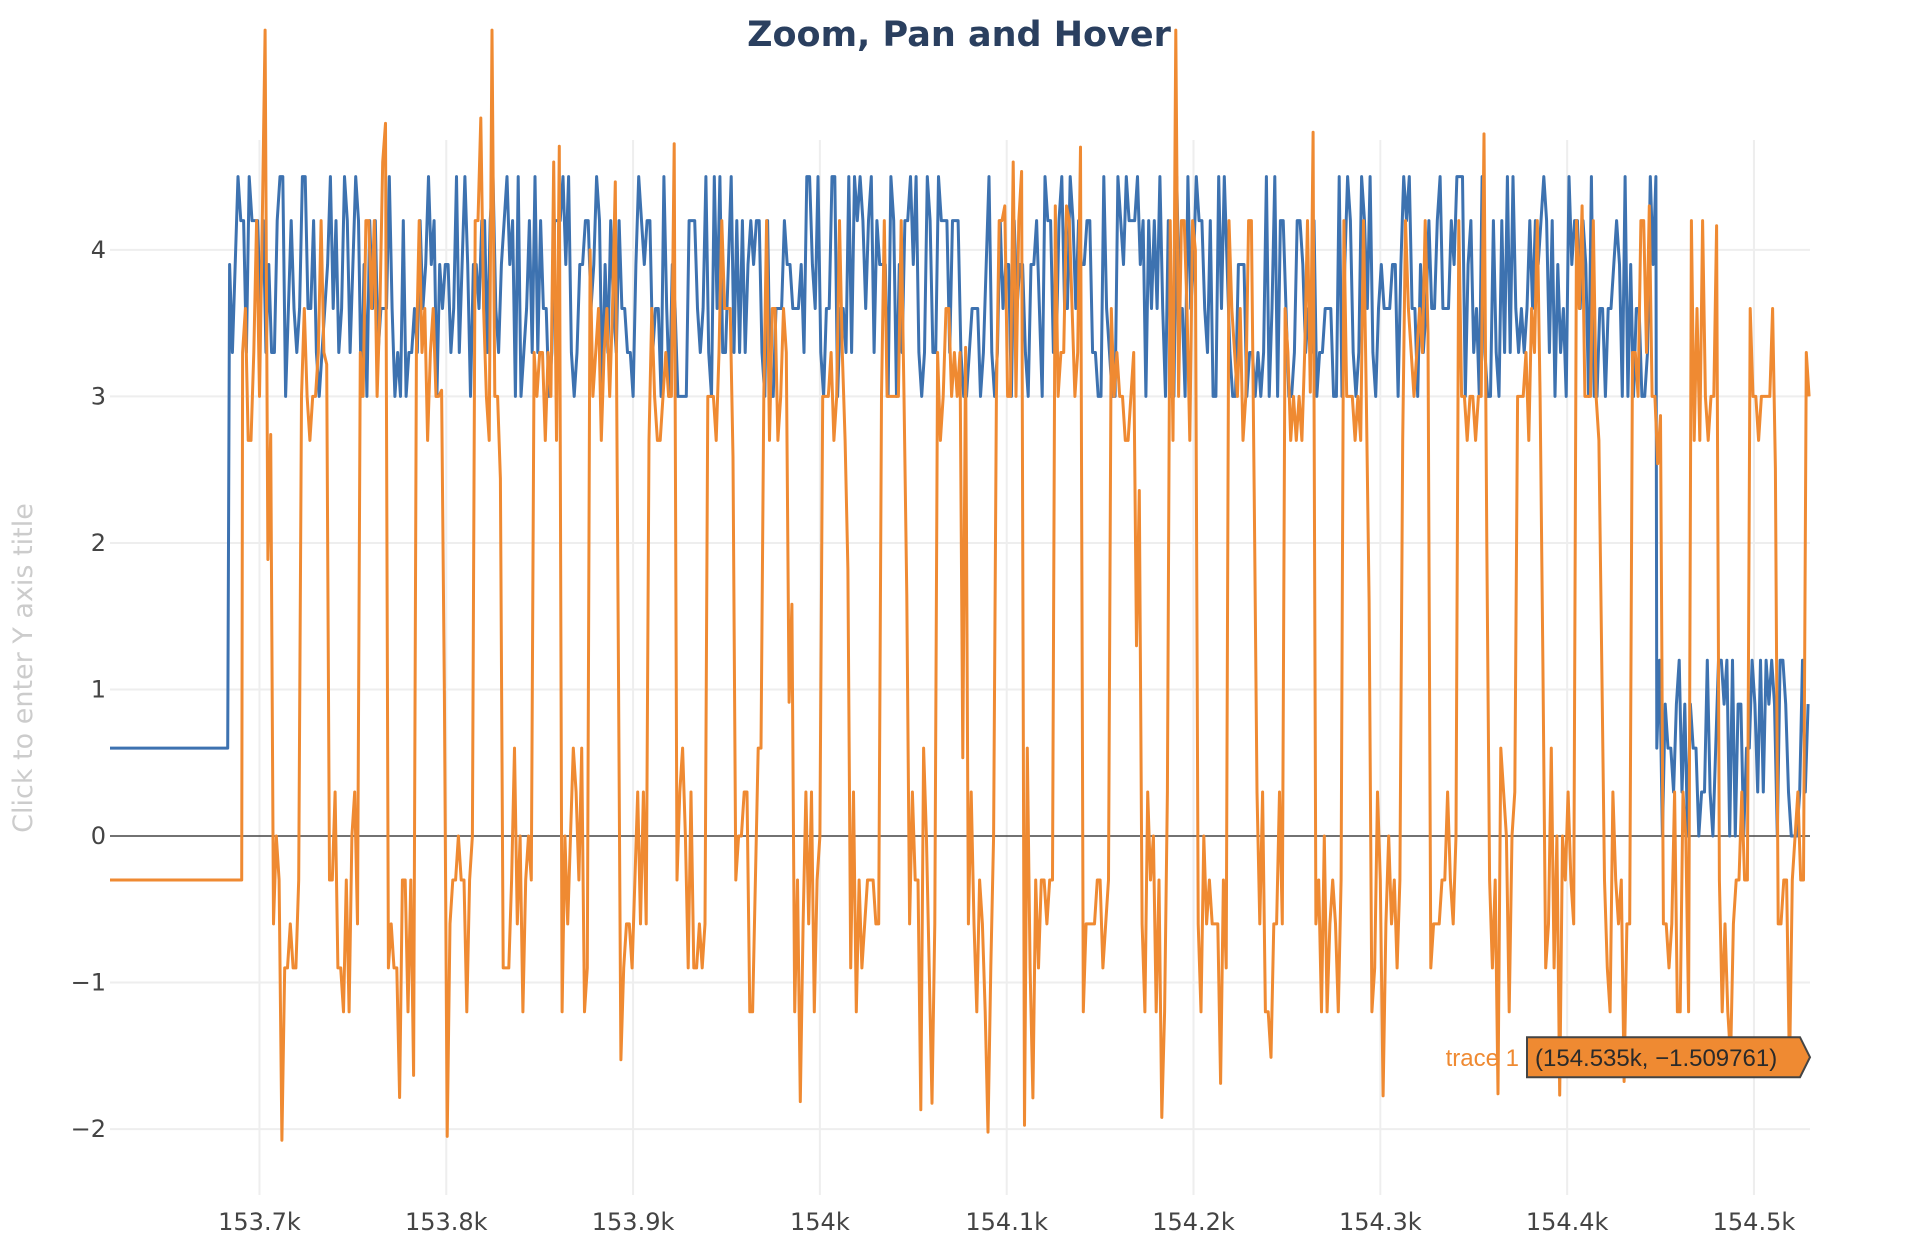  What do you see at coordinates (23, 668) in the screenshot?
I see `y-axis-title: Click to enter Y axis title` at bounding box center [23, 668].